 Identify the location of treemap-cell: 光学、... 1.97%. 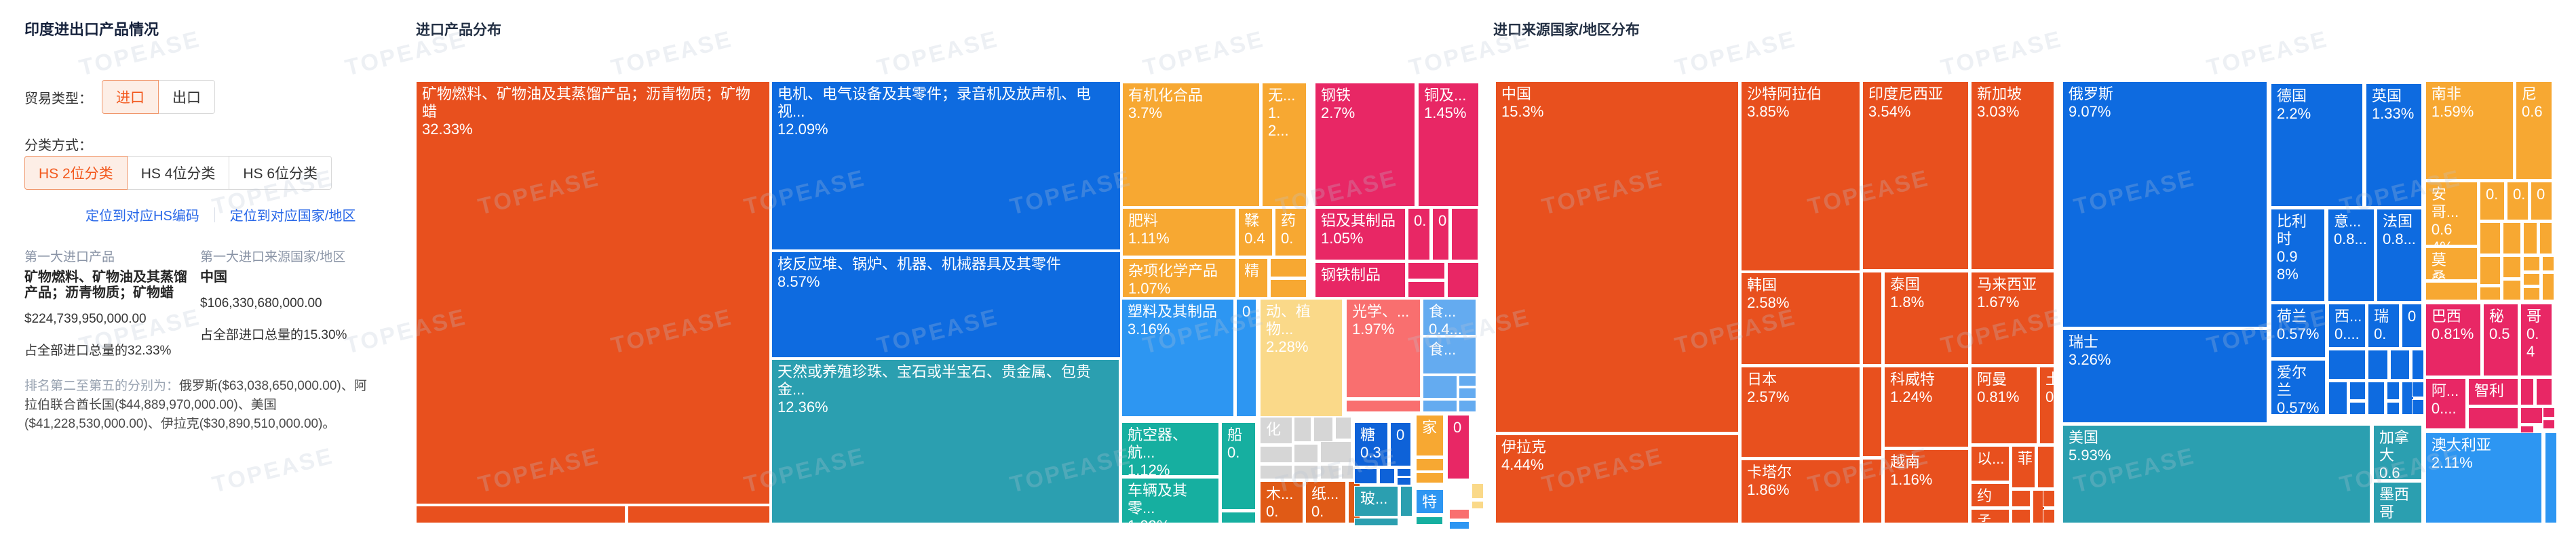
(1383, 349).